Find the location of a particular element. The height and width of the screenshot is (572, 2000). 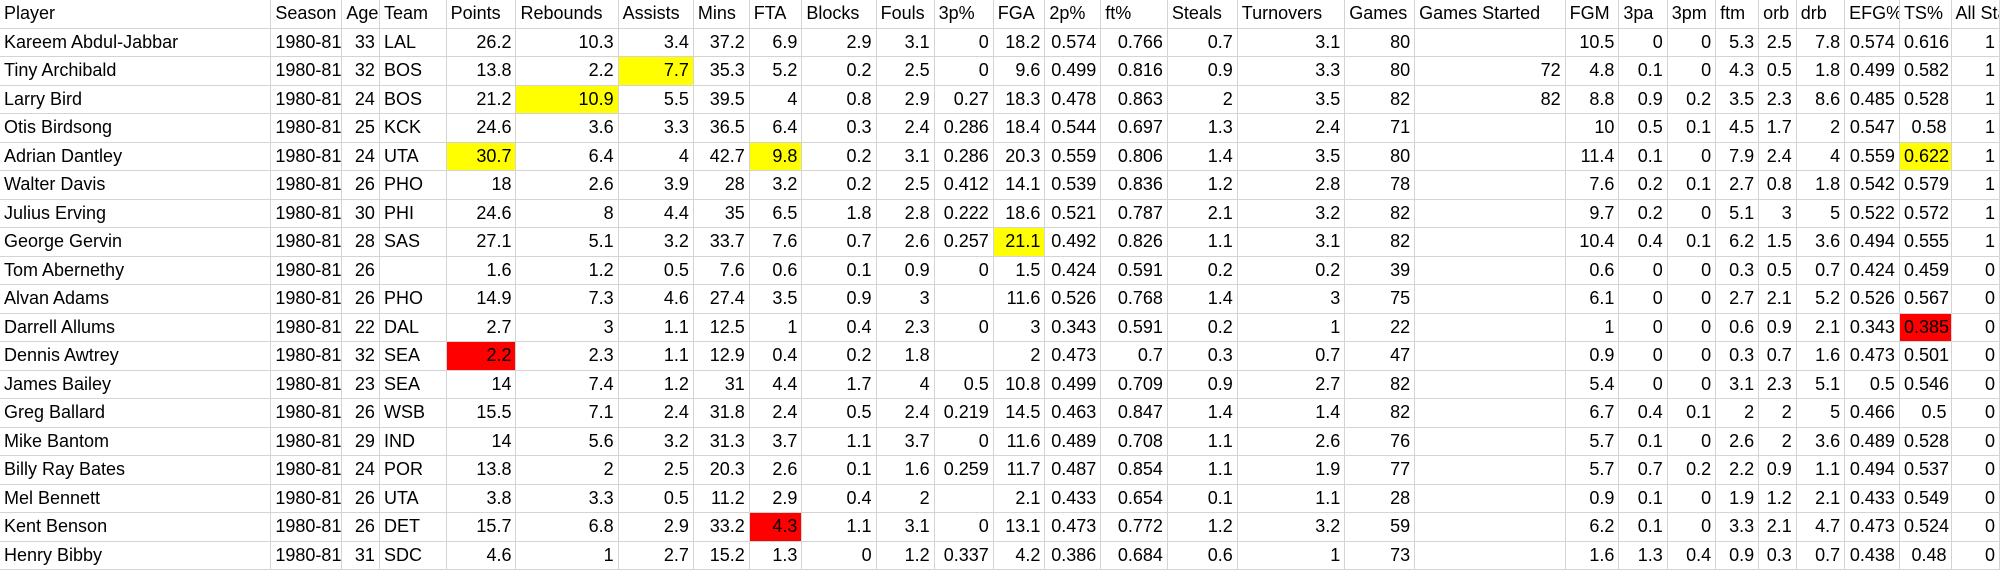

table-cell: 0.499 is located at coordinates (1073, 384).